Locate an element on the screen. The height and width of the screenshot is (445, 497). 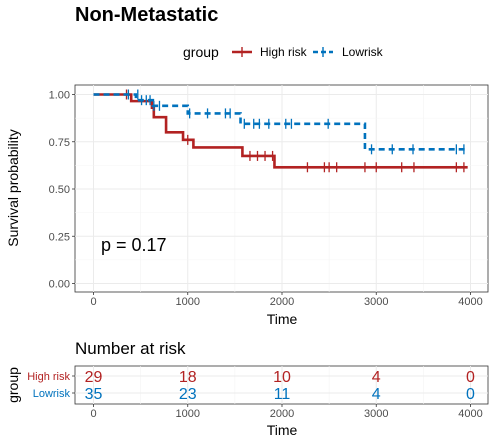
curve-lowrisk is located at coordinates (280, 122).